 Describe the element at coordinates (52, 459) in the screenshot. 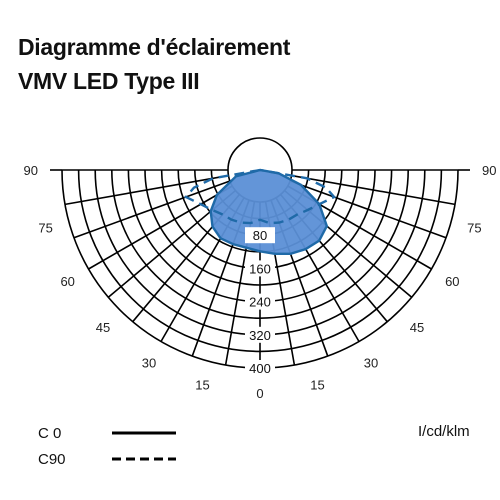

I see `legend-label-c90: C90` at that location.